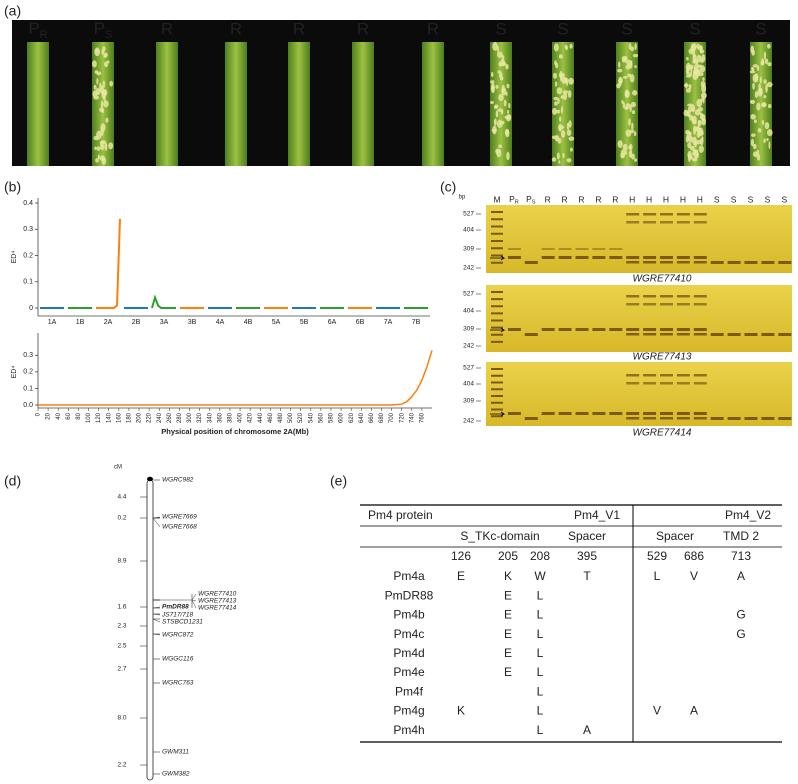 The image size is (798, 784). What do you see at coordinates (587, 556) in the screenshot?
I see `table-position: 395` at bounding box center [587, 556].